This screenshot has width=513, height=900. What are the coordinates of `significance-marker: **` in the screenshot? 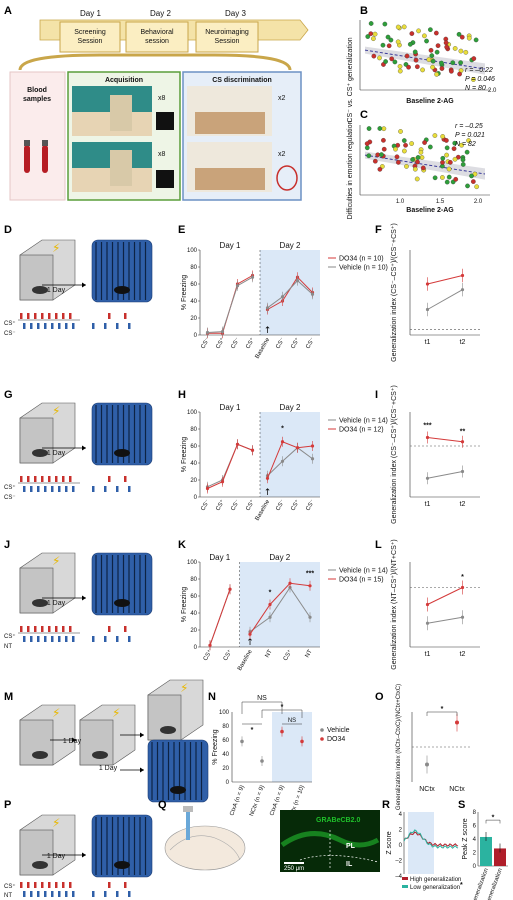 It's located at (463, 431).